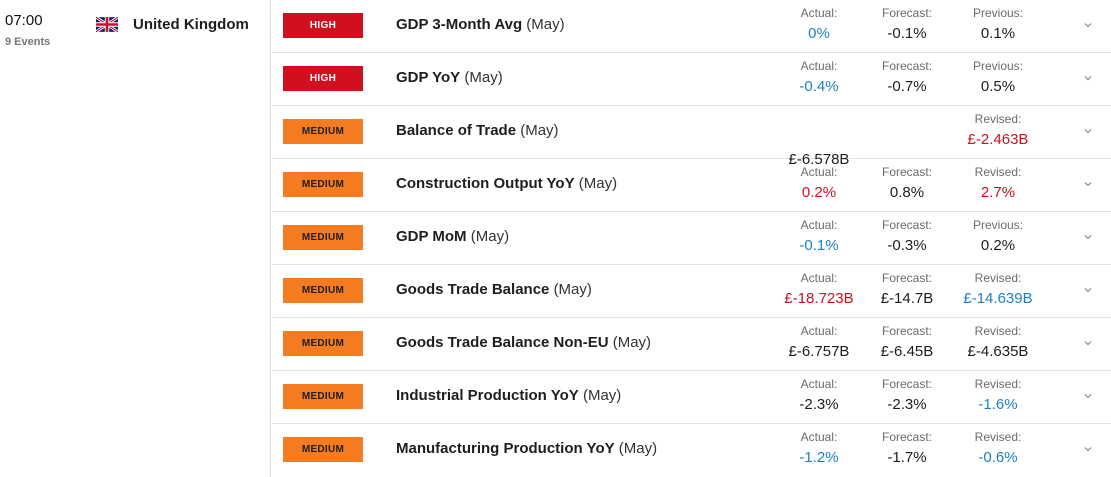  What do you see at coordinates (526, 448) in the screenshot?
I see `event-title: Manufacturing Production YoY (May)` at bounding box center [526, 448].